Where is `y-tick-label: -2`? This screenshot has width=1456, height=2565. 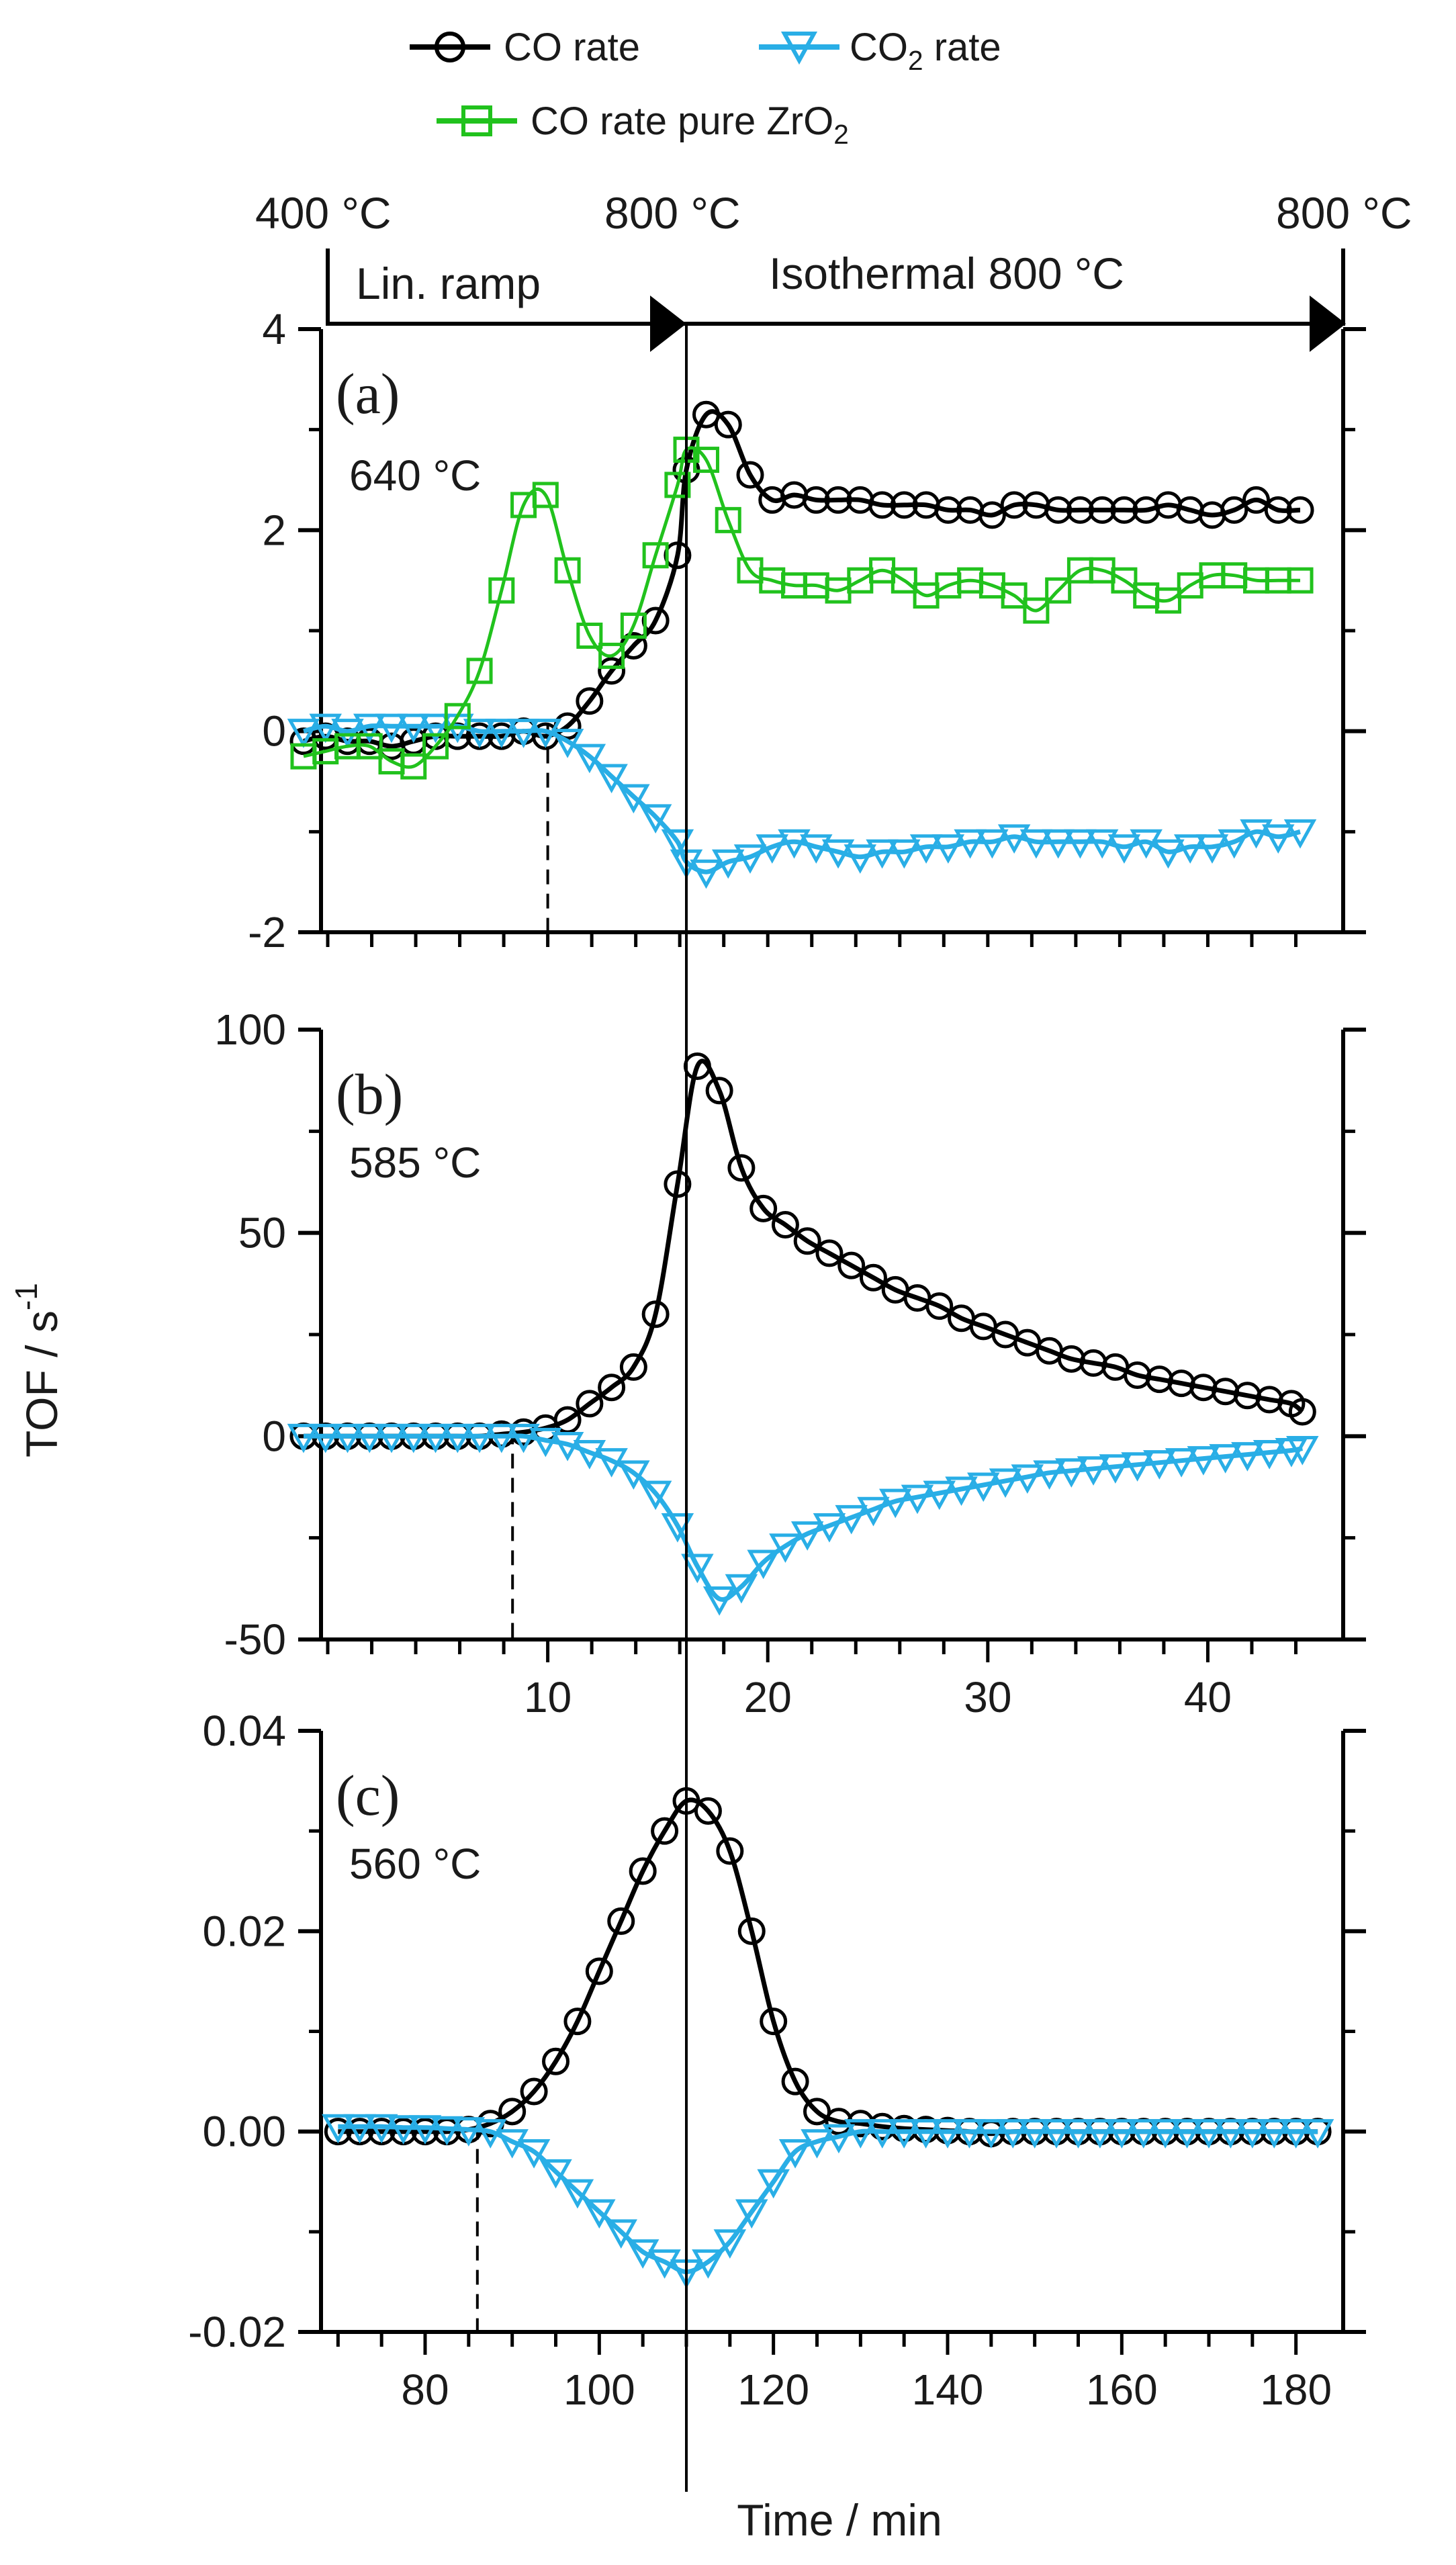 y-tick-label: -2 is located at coordinates (267, 932).